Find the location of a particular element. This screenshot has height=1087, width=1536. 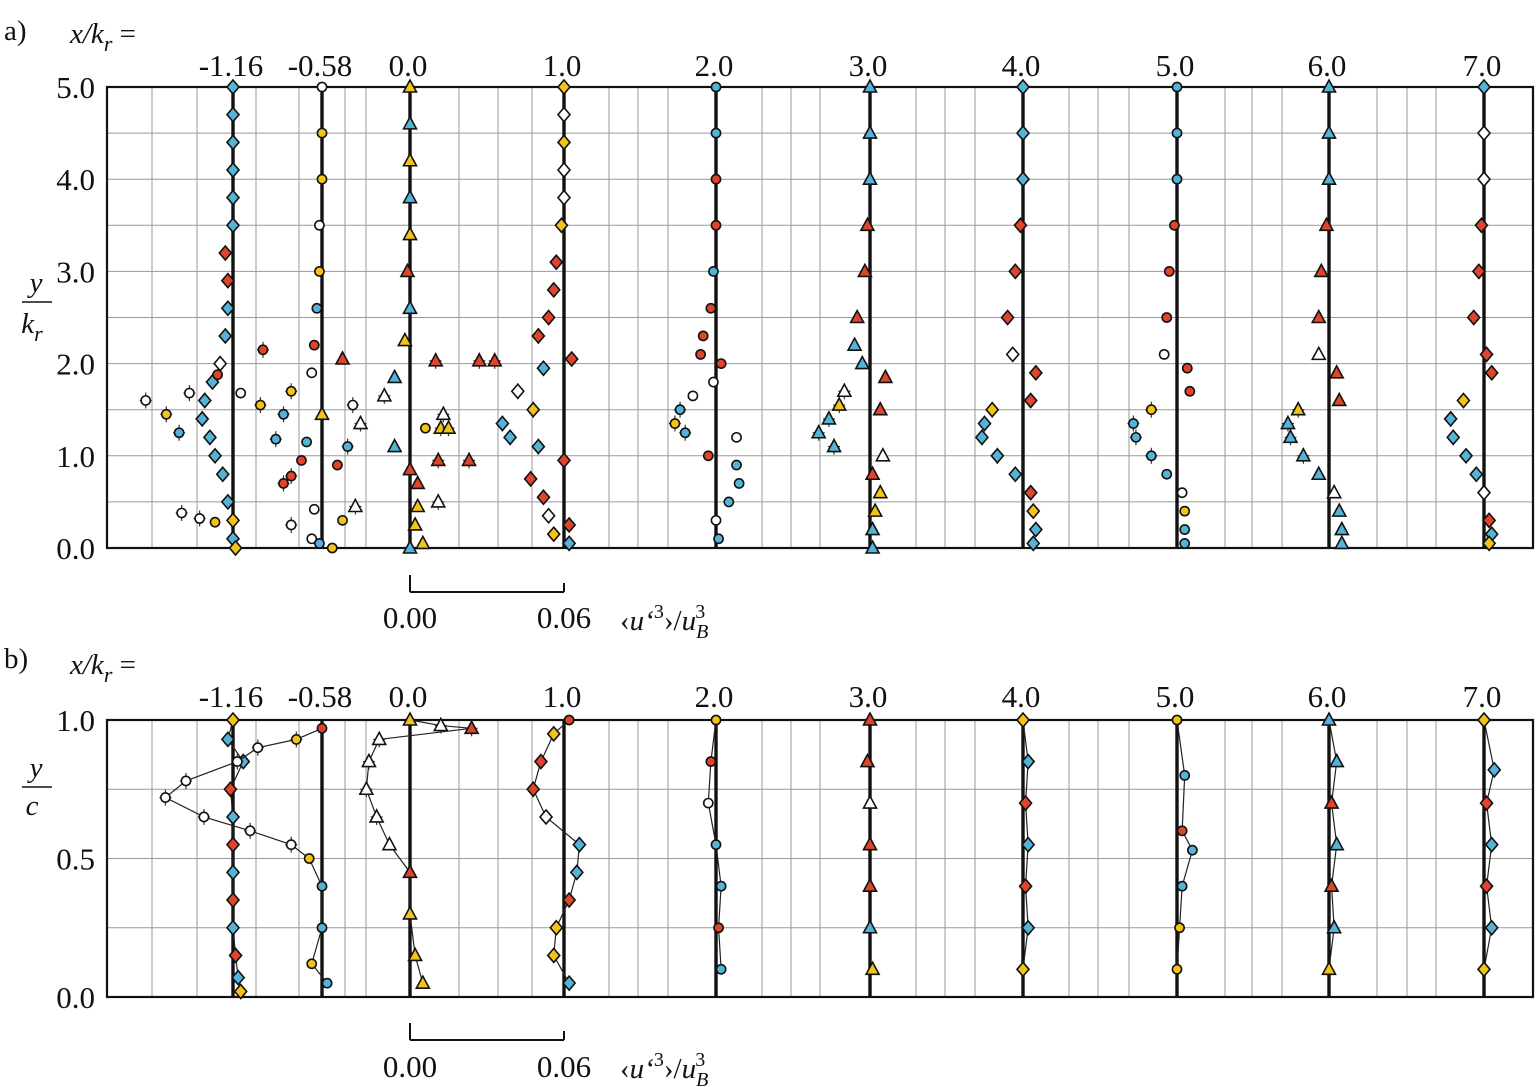

station-label: 3.0 is located at coordinates (868, 65).